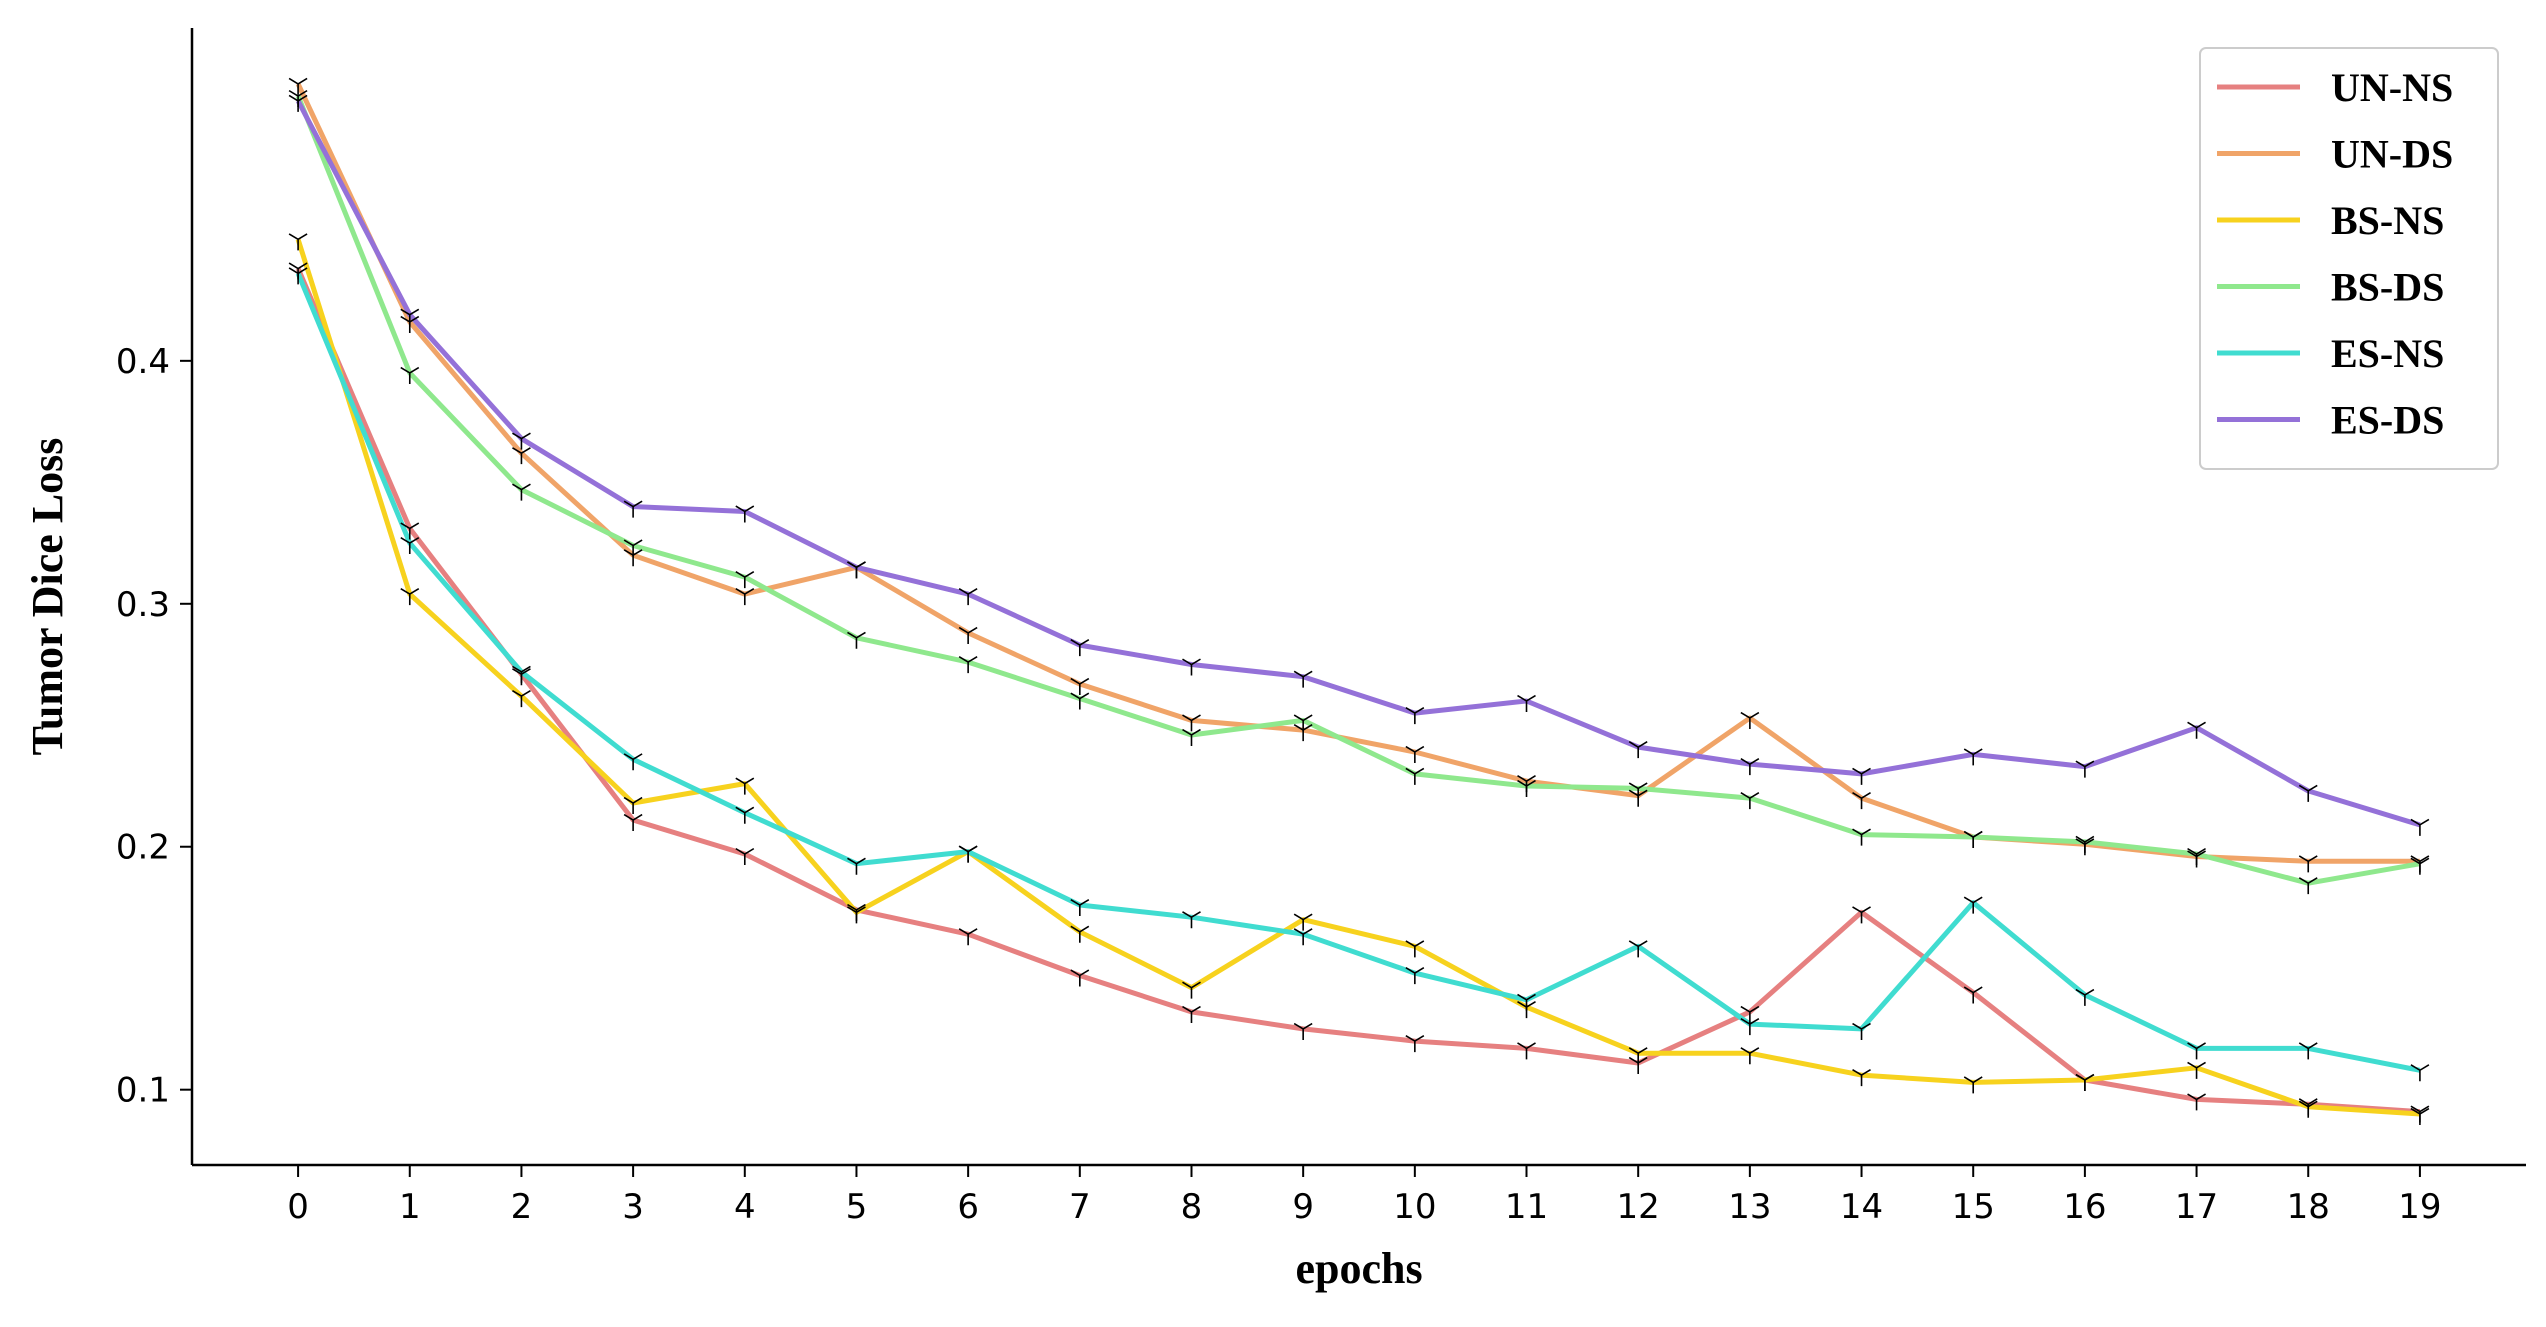 The image size is (2546, 1327). What do you see at coordinates (298, 1207) in the screenshot?
I see `x-tick-label: 0` at bounding box center [298, 1207].